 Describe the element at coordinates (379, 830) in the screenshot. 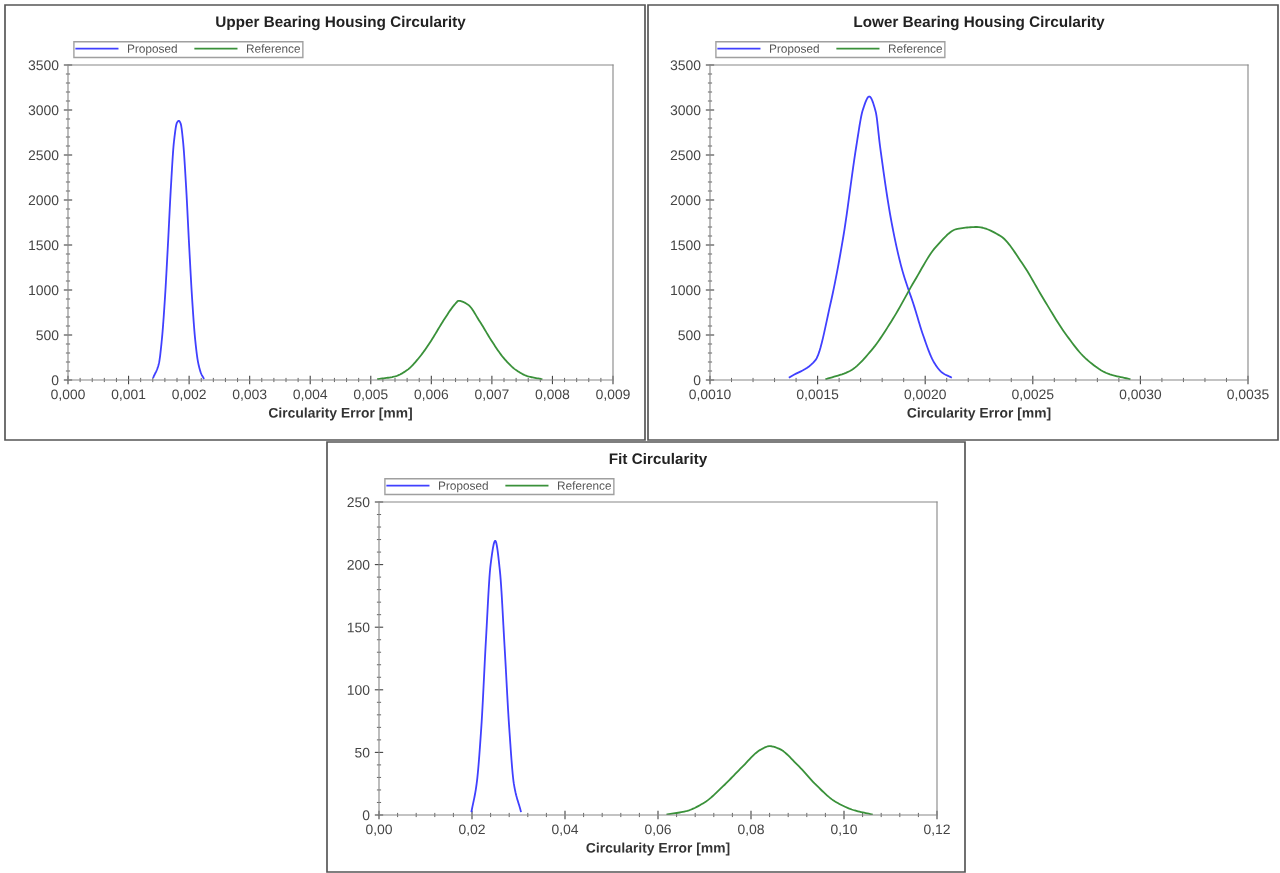

I see `x-tick-label: 0,00` at that location.